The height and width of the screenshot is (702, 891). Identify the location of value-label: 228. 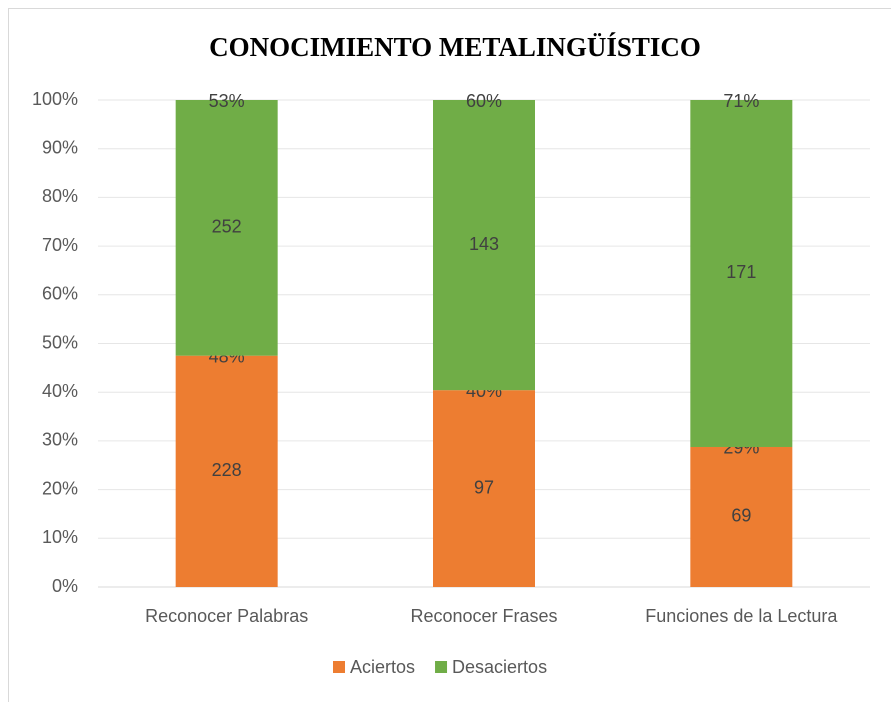
(227, 470).